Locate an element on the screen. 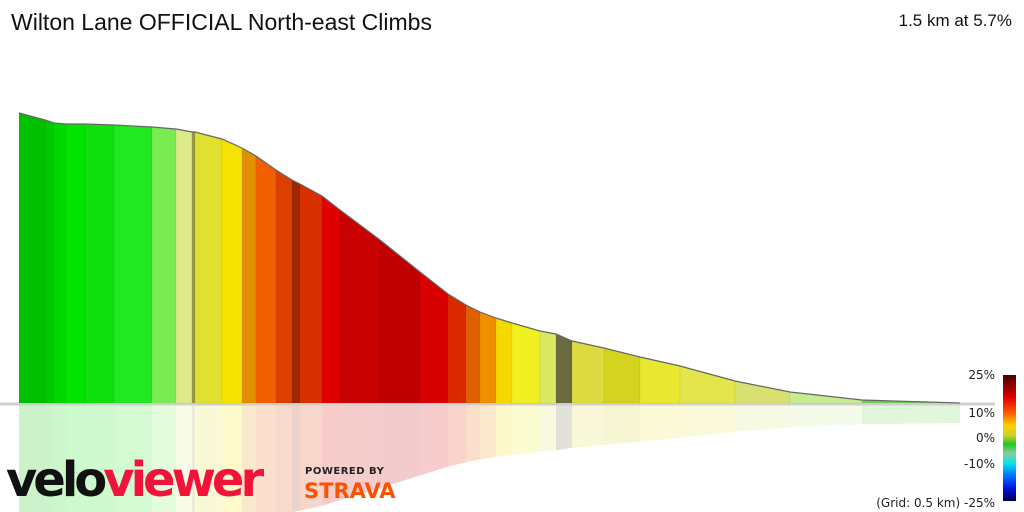 Image resolution: width=1024 pixels, height=512 pixels. legend-label-0: 0% is located at coordinates (985, 438).